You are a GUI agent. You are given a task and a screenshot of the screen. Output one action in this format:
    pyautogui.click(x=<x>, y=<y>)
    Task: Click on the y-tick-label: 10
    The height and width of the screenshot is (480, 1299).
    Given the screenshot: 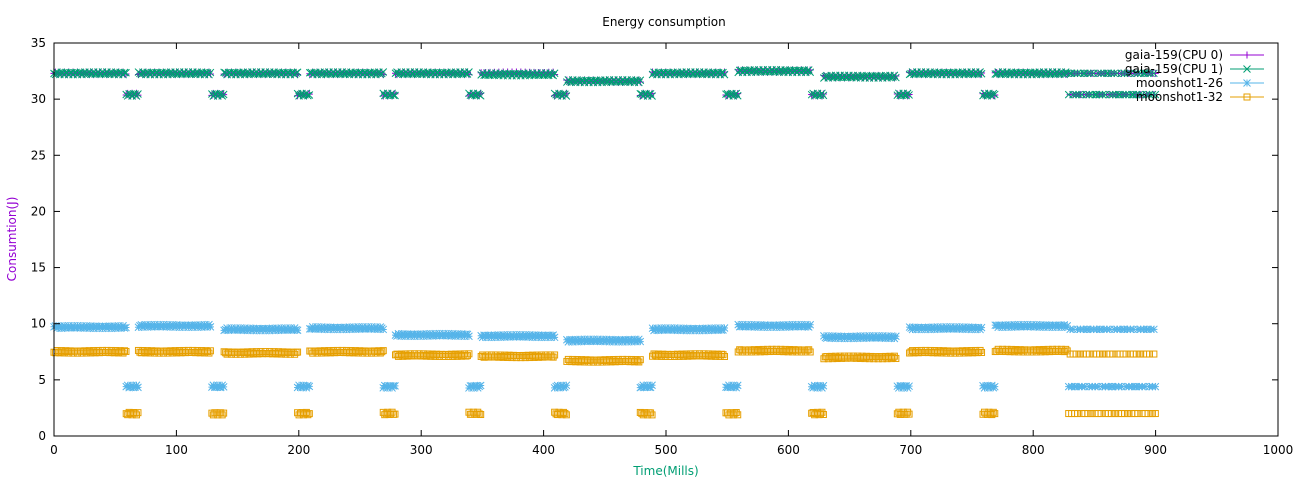 What is the action you would take?
    pyautogui.click(x=38, y=324)
    